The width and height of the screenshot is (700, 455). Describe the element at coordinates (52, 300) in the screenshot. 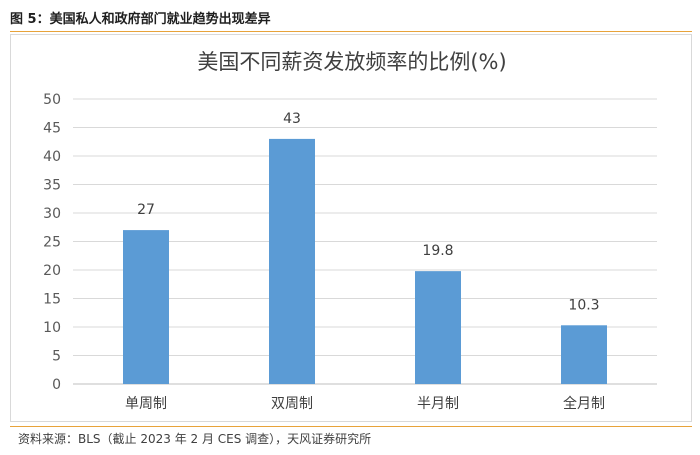

I see `y-tick-label: 15` at that location.